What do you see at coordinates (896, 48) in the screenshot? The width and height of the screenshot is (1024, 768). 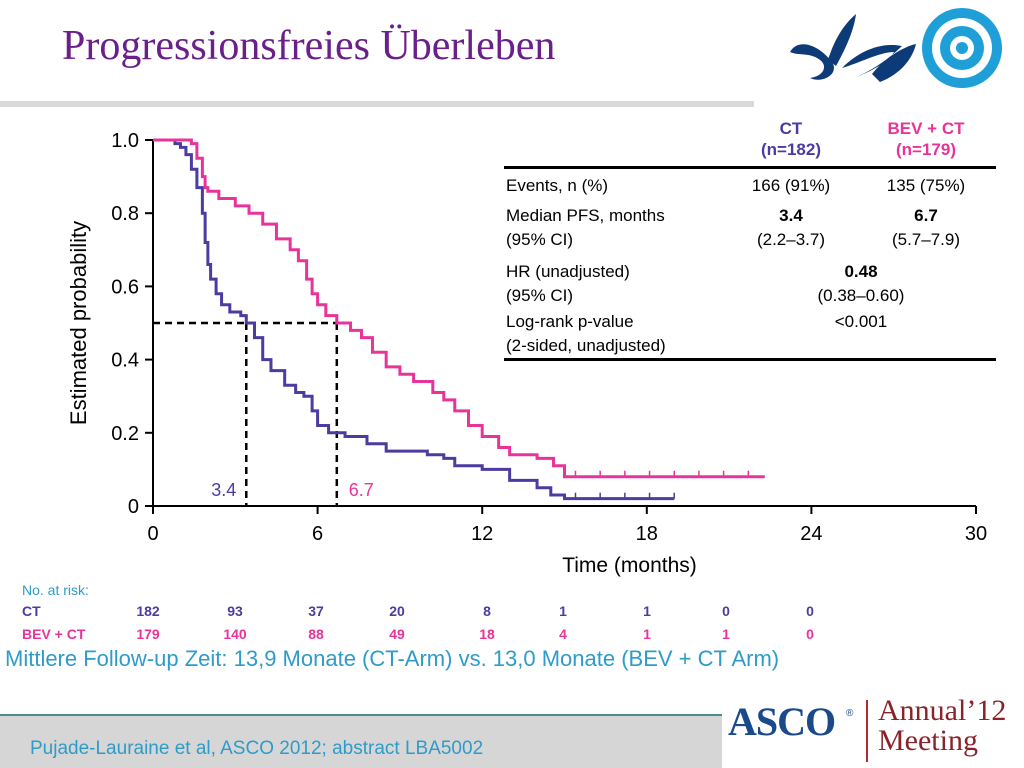 I see `society-logo-icon` at bounding box center [896, 48].